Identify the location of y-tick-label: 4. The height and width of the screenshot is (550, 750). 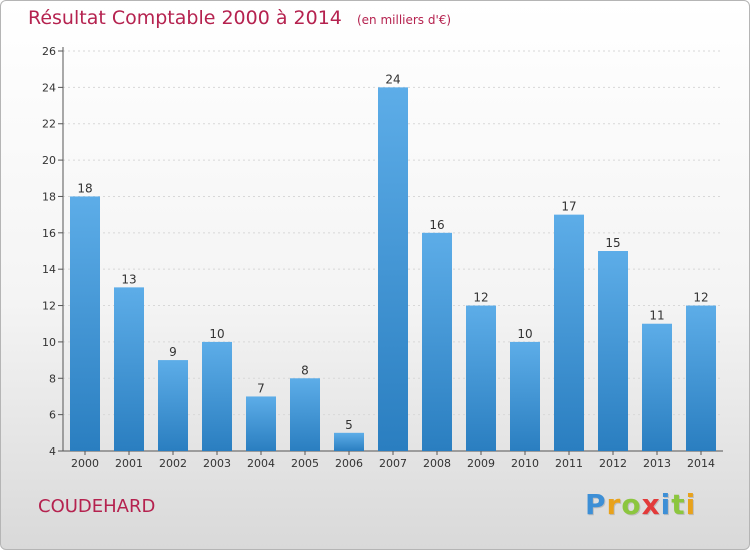
(52, 451).